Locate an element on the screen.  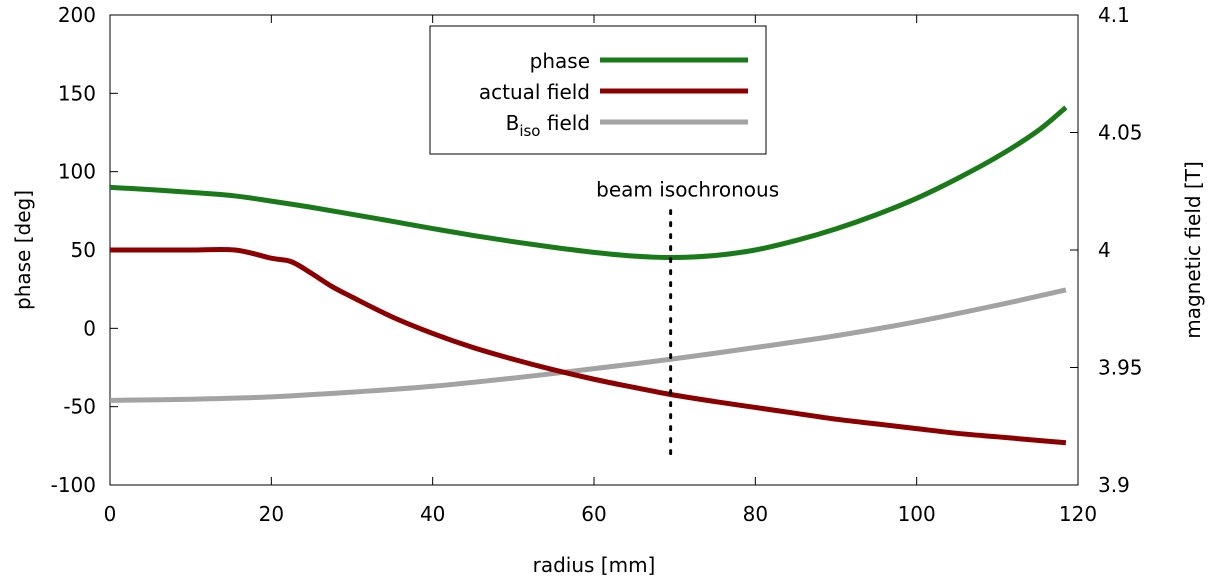
y2-tick-label: 3.95 is located at coordinates (1120, 368).